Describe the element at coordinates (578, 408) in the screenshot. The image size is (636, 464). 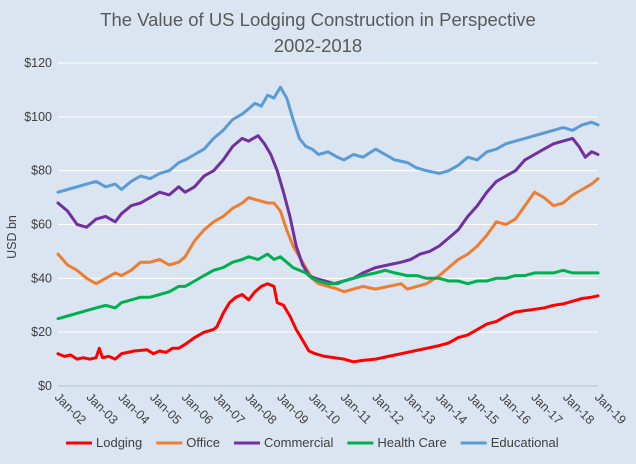
I see `x-tick-label: Jan-18` at that location.